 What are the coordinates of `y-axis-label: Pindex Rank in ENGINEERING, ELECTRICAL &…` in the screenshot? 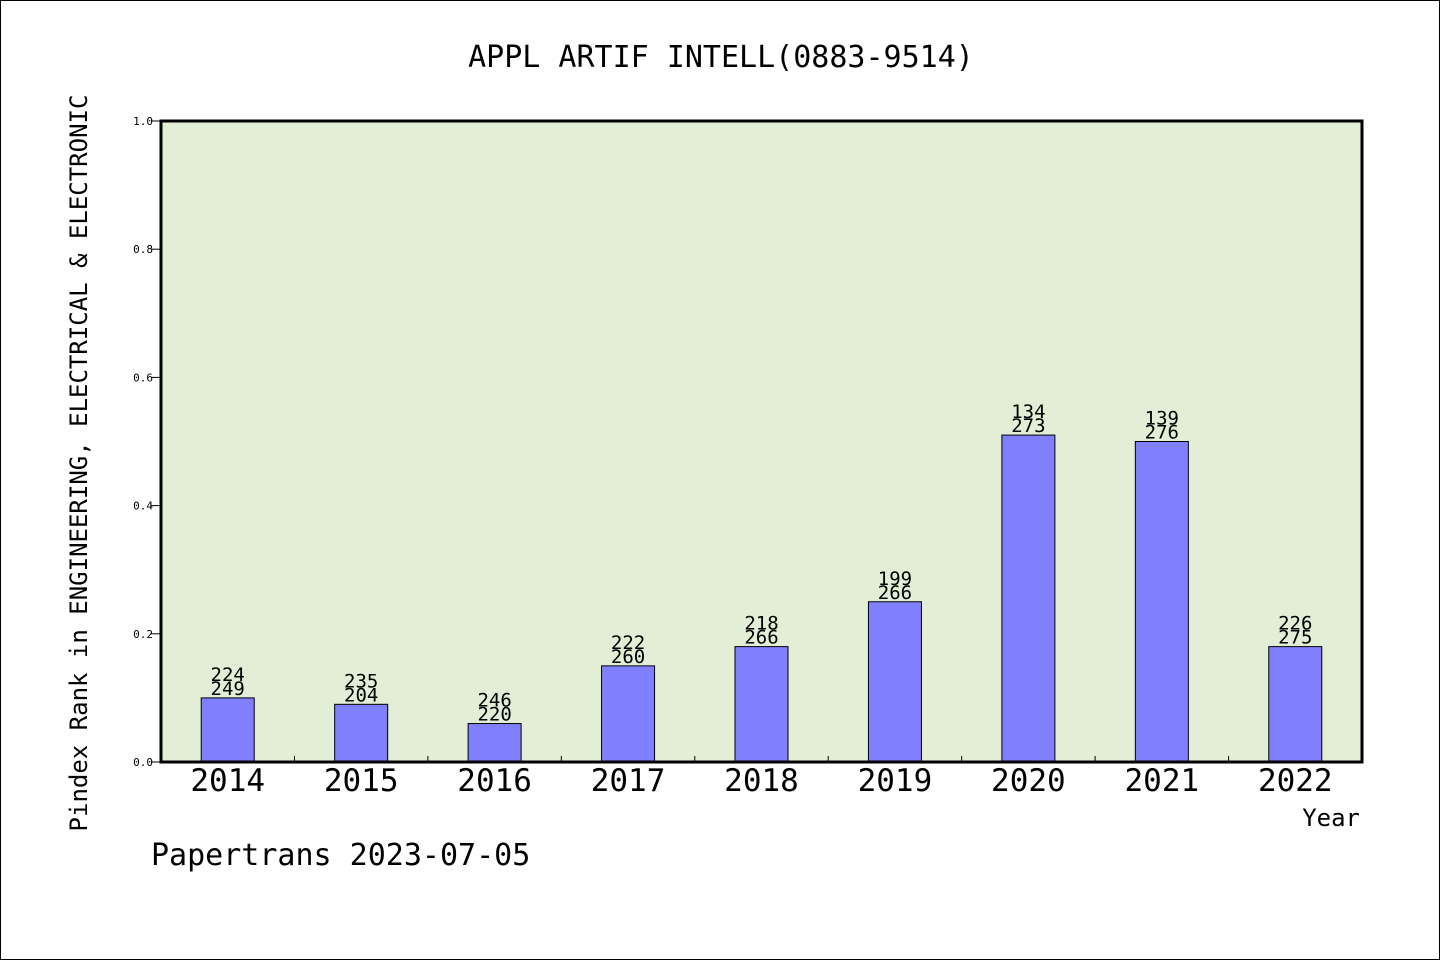 It's located at (79, 463).